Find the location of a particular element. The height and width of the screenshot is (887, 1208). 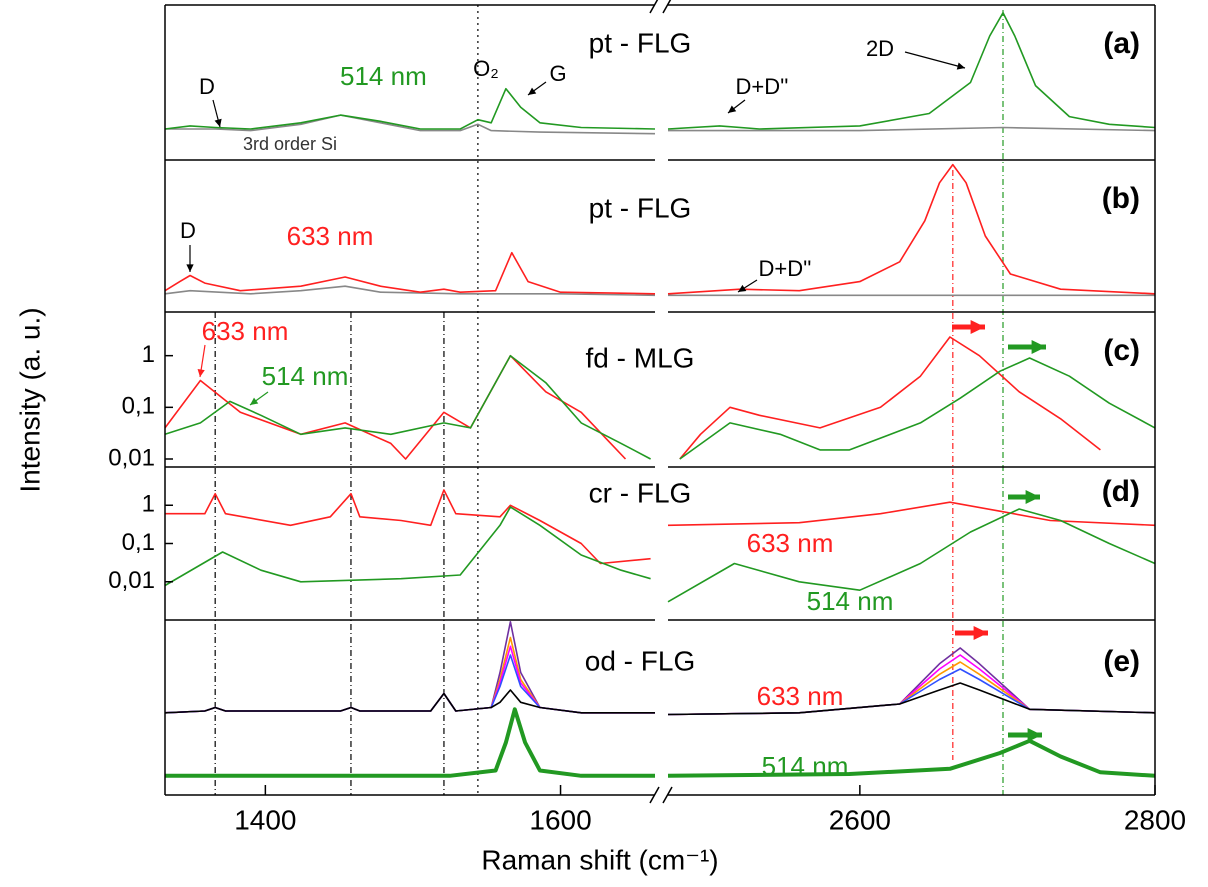

arrow is located at coordinates (935, 60).